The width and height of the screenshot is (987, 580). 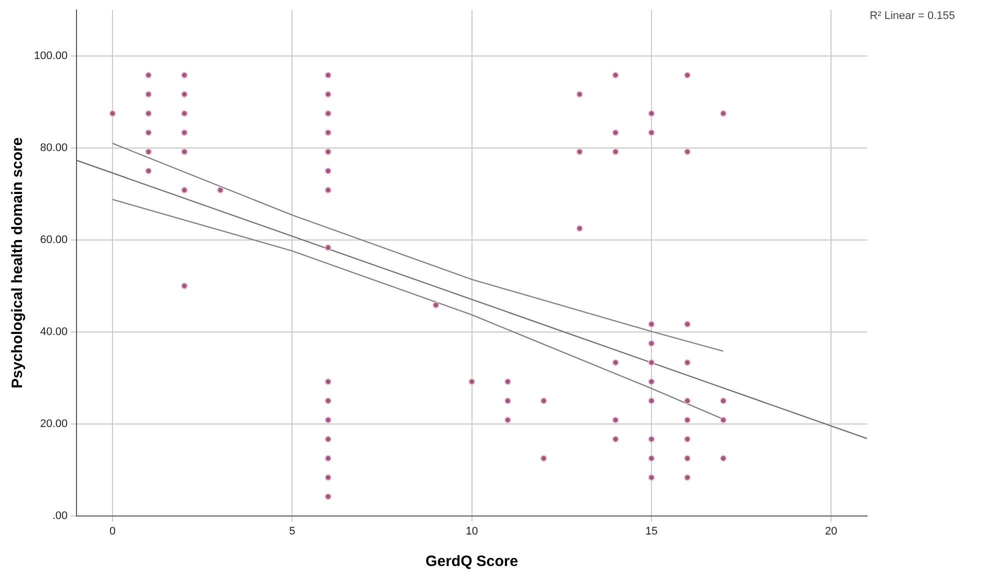 What do you see at coordinates (51, 56) in the screenshot?
I see `y-tick-label: 100.00` at bounding box center [51, 56].